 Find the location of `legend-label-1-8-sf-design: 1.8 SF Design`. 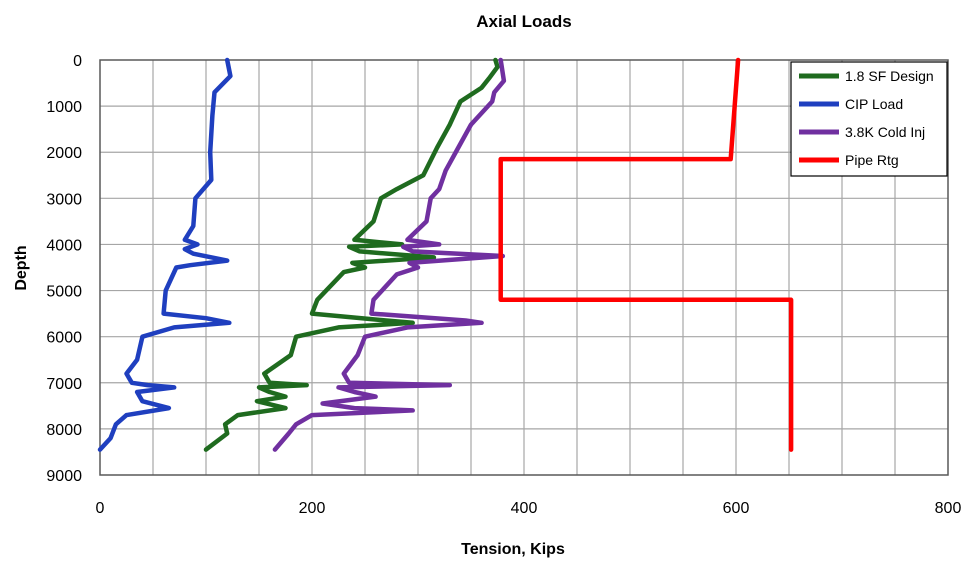

legend-label-1-8-sf-design: 1.8 SF Design is located at coordinates (889, 76).